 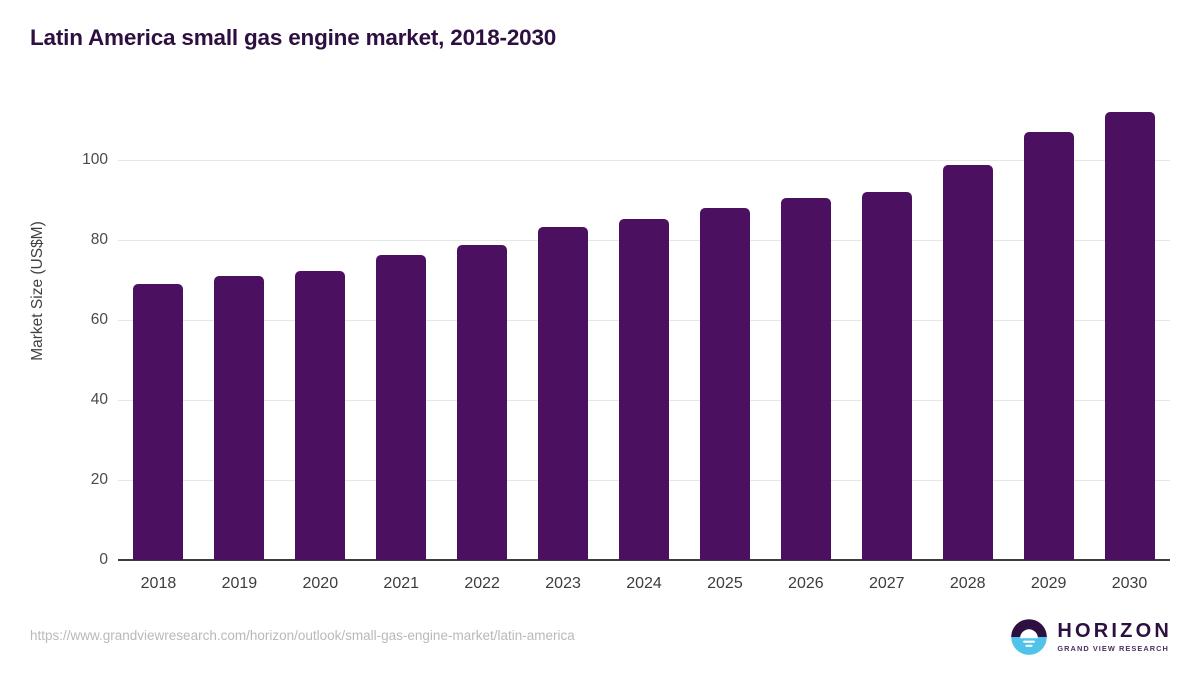 I want to click on y-axis-tick-label: 0, so click(x=103, y=559).